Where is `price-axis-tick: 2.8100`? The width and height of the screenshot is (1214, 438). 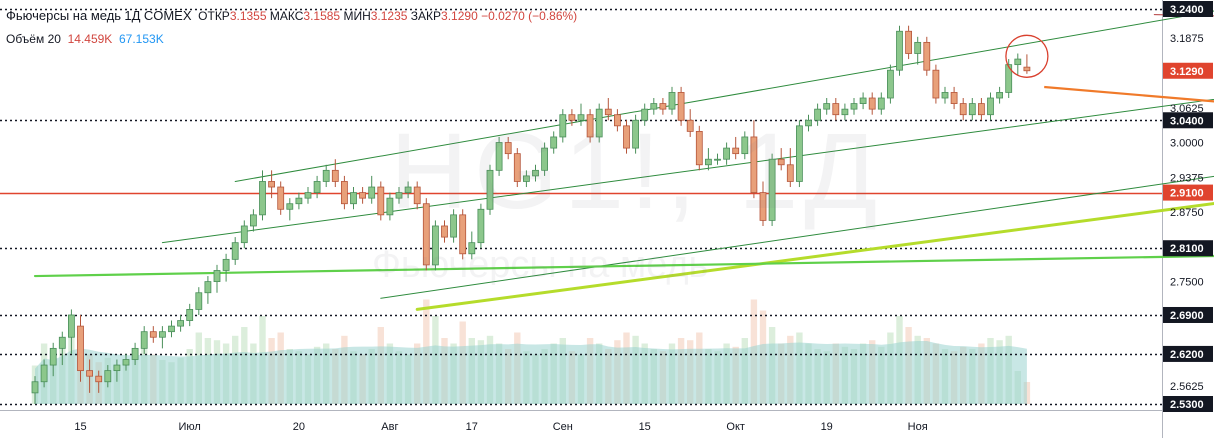
price-axis-tick: 2.8100 is located at coordinates (1187, 249).